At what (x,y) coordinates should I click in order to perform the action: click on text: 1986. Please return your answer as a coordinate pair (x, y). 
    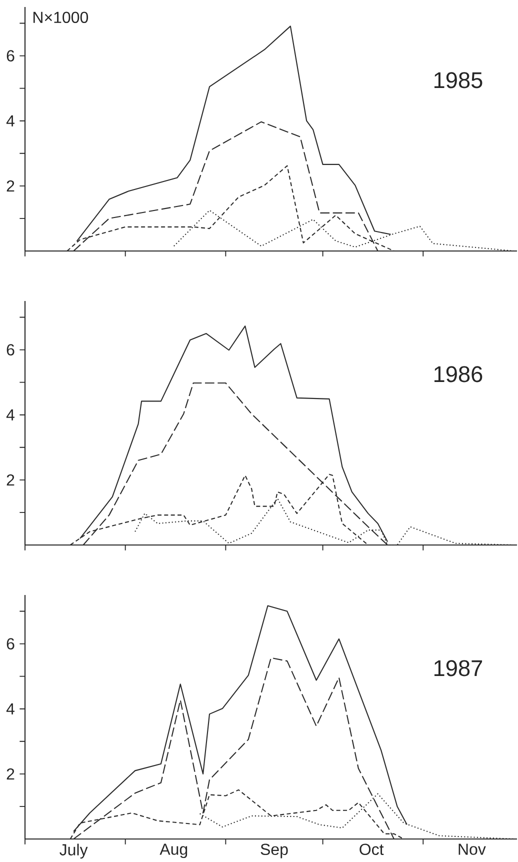
    Looking at the image, I should click on (458, 374).